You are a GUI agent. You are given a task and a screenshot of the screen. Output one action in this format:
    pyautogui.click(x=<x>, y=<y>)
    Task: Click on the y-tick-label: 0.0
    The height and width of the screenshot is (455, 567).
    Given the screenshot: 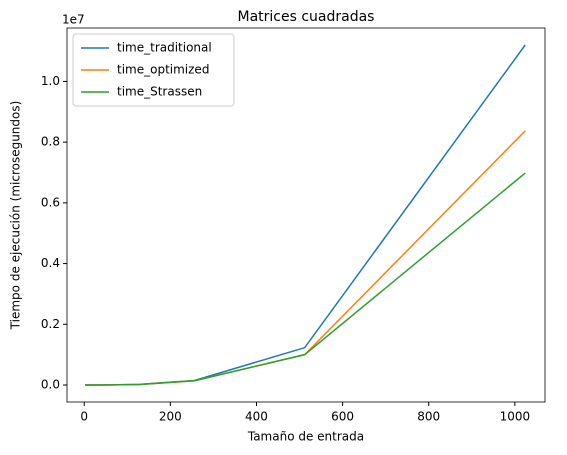 What is the action you would take?
    pyautogui.click(x=50, y=385)
    